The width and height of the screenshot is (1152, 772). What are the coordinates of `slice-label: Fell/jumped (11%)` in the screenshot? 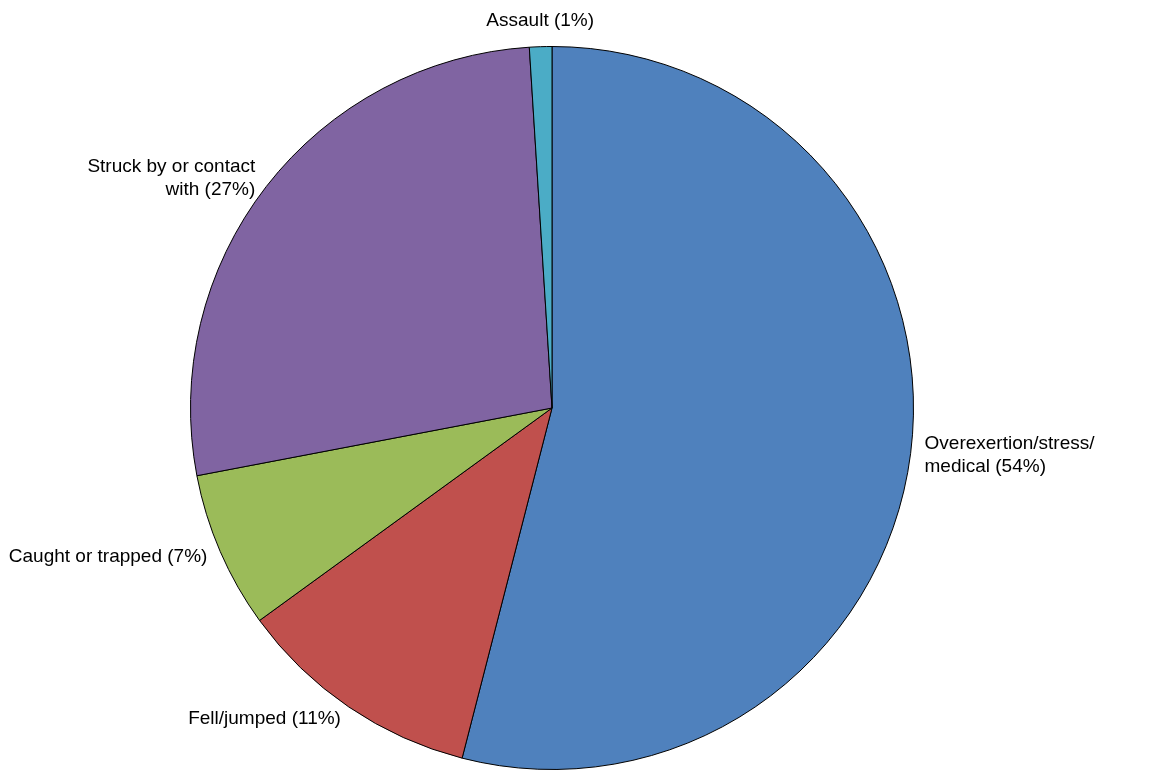 It's located at (264, 717).